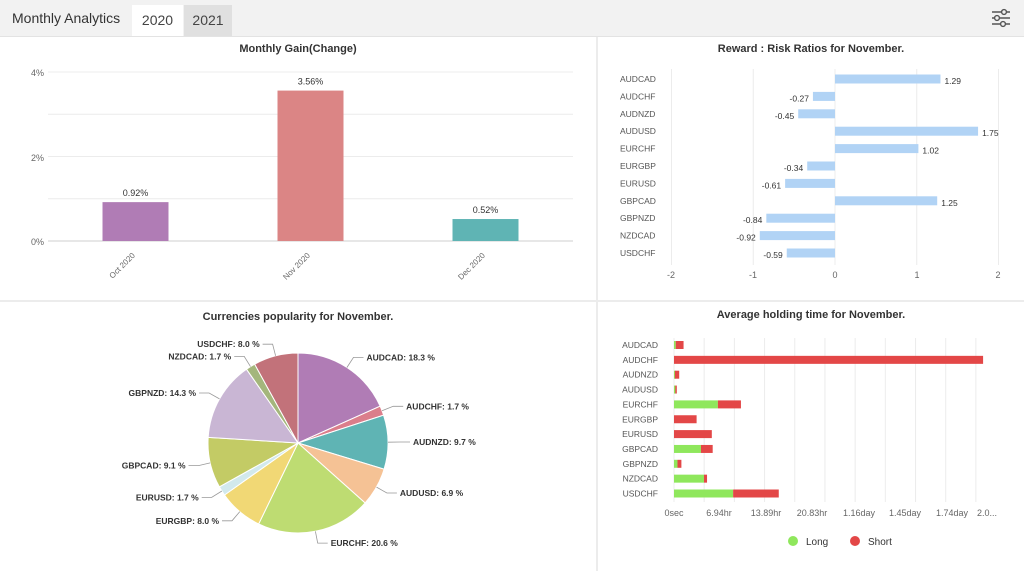  I want to click on slice-label-audusd: AUDUSD: 6.9 %, so click(432, 493).